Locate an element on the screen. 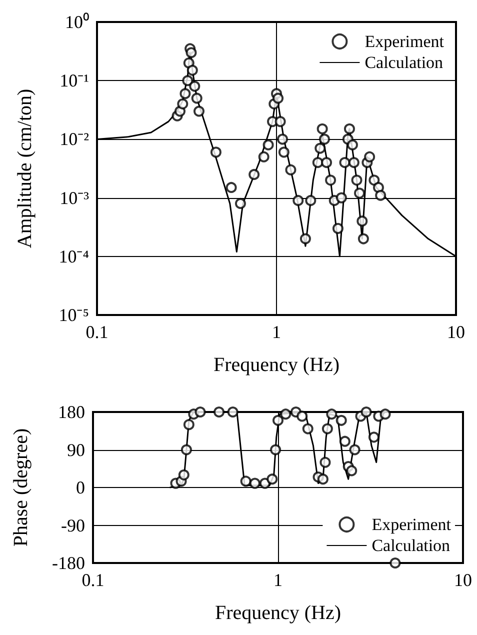 The width and height of the screenshot is (477, 635). y-tick-label: 10⁰ is located at coordinates (77, 22).